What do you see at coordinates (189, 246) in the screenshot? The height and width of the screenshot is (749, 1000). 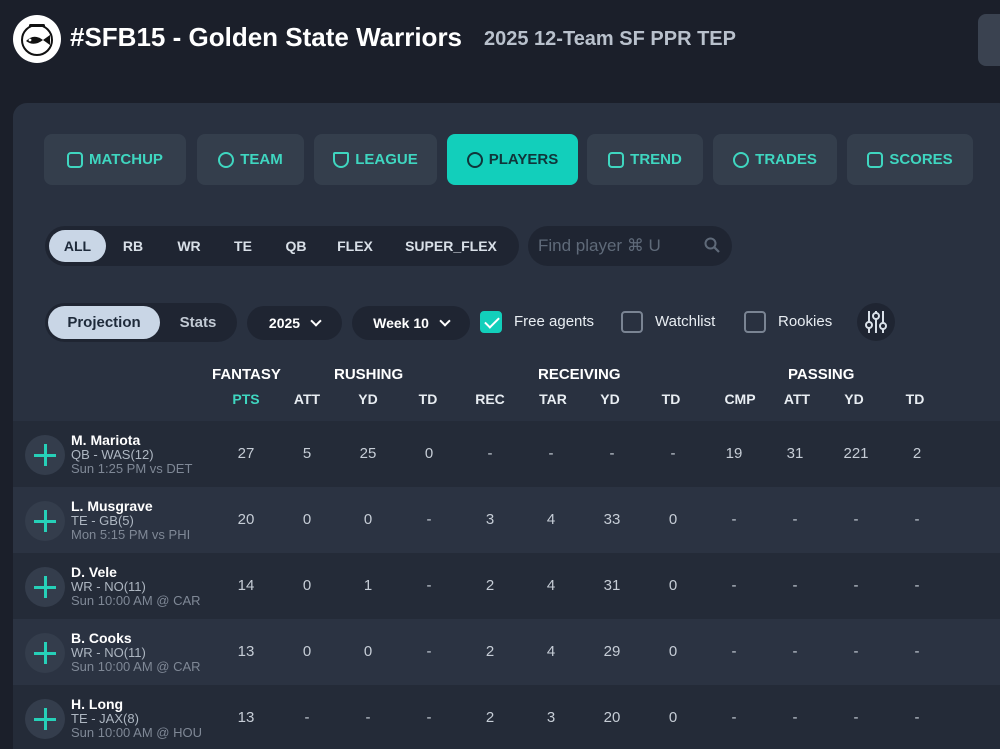 I see `position-wr: WR` at bounding box center [189, 246].